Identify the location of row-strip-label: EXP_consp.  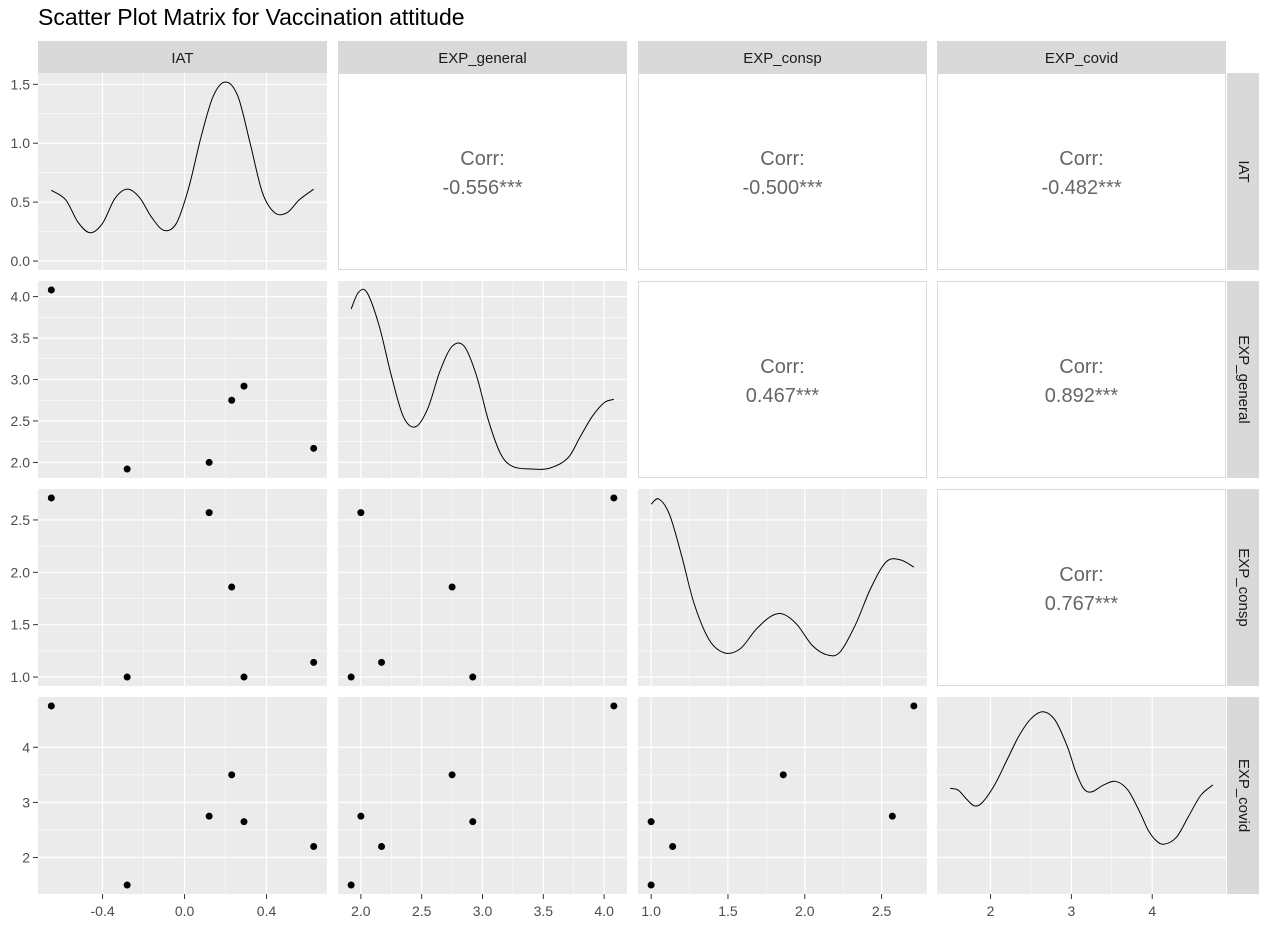
(1243, 587).